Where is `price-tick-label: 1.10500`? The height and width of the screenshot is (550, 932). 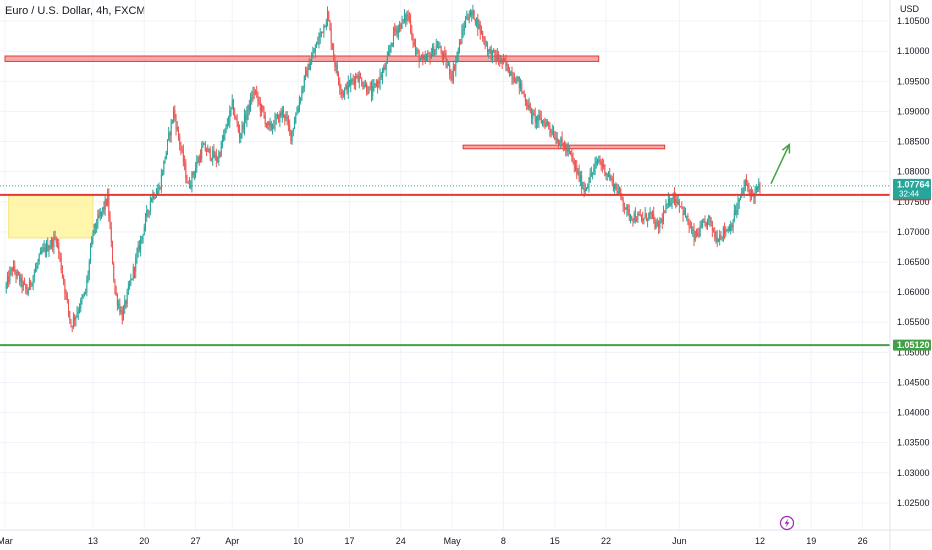 price-tick-label: 1.10500 is located at coordinates (913, 21).